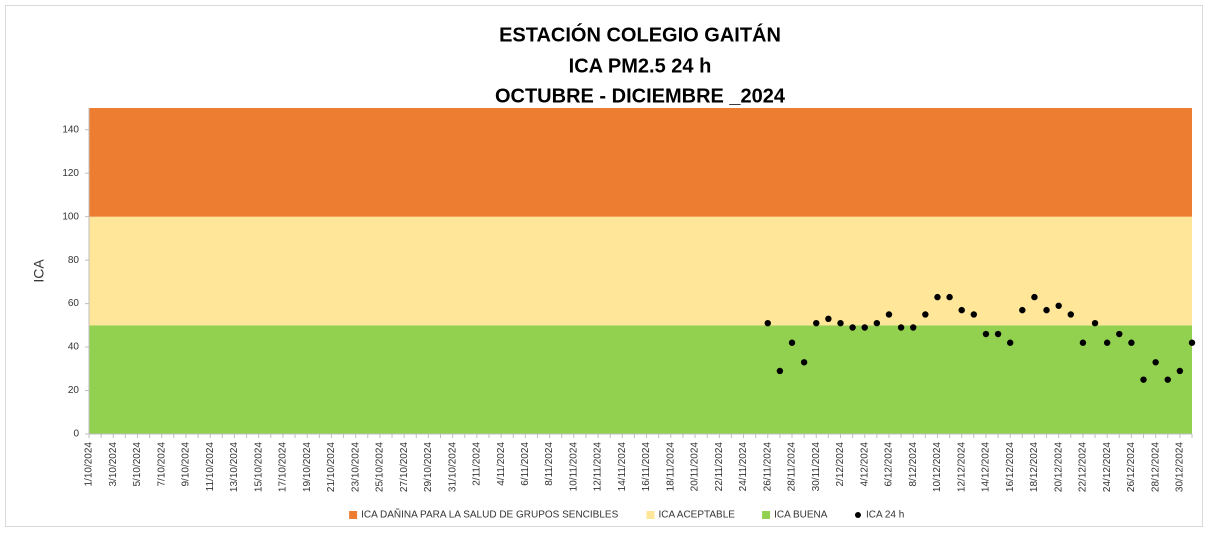 The image size is (1208, 536). What do you see at coordinates (428, 467) in the screenshot?
I see `x-tick-label: 29/10/2024` at bounding box center [428, 467].